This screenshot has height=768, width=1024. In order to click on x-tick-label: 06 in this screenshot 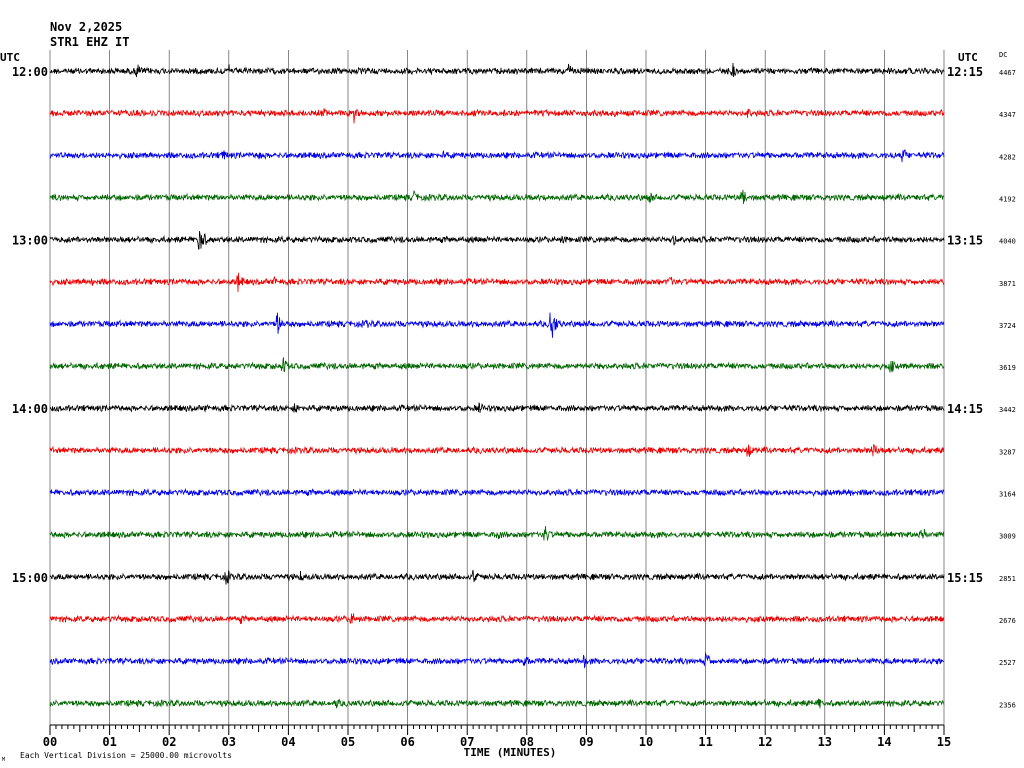, I will do `click(407, 742)`.